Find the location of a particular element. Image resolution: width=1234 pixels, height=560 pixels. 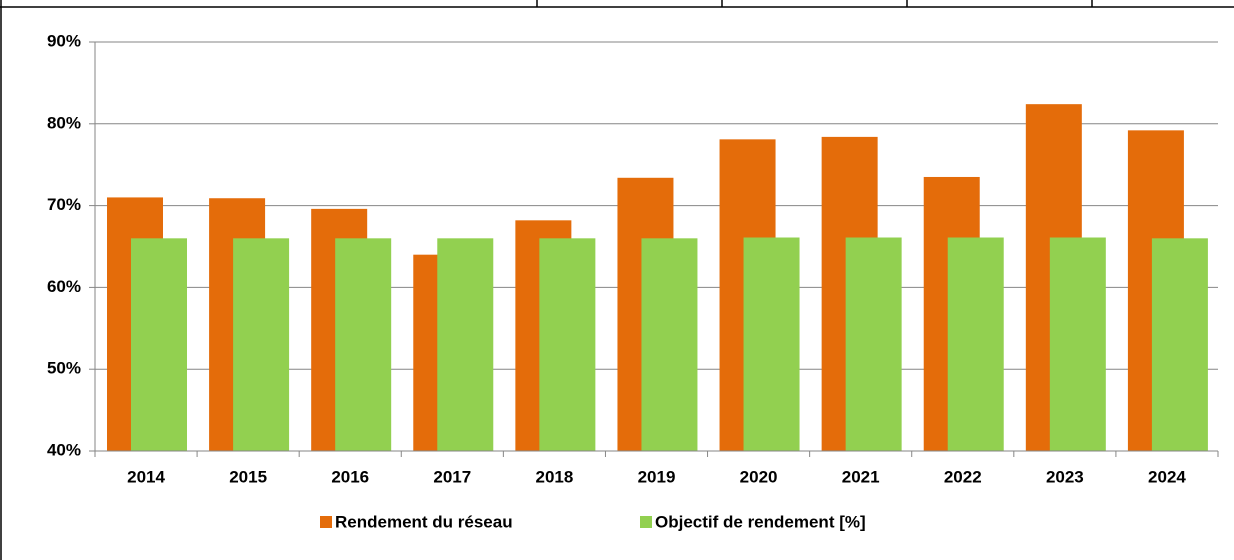

y-tick-label: 50% is located at coordinates (64, 368).